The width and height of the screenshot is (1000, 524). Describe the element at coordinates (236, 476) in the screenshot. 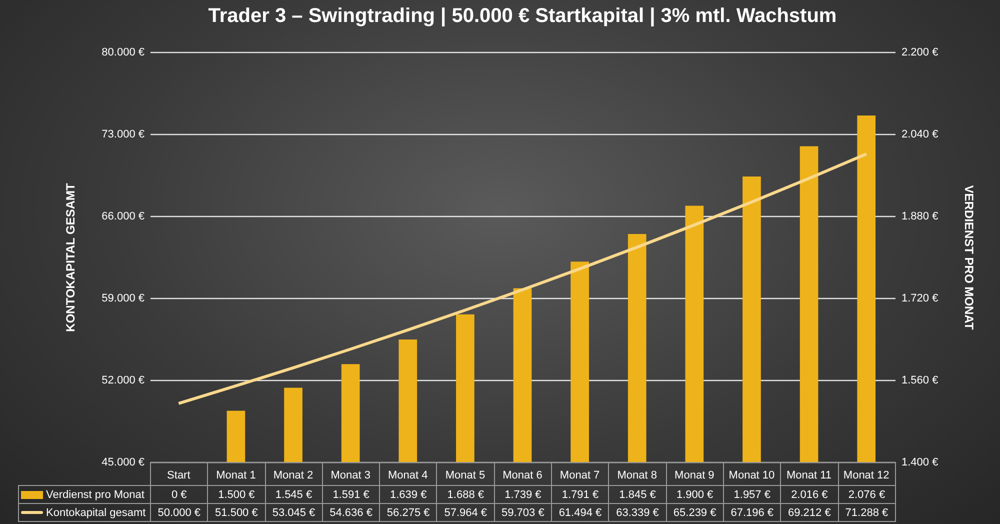

I see `x-tick-label: Monat 1` at that location.